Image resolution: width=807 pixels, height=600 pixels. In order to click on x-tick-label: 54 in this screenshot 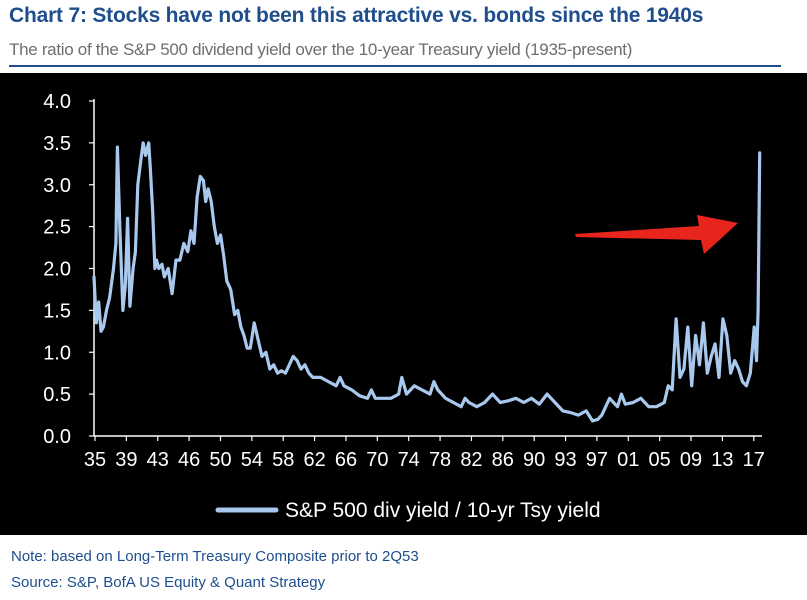, I will do `click(252, 460)`.